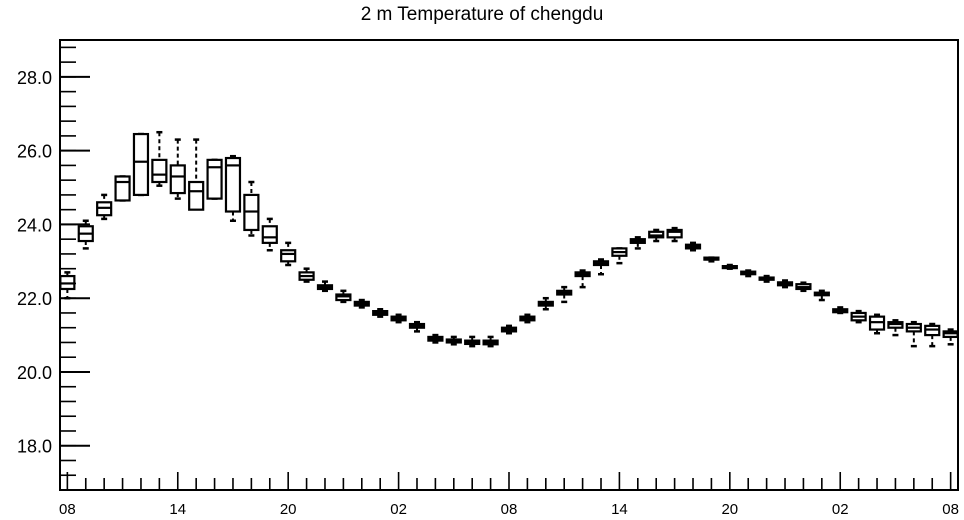 Image resolution: width=964 pixels, height=520 pixels. Describe the element at coordinates (34, 447) in the screenshot. I see `y-tick-label: 18.0` at that location.